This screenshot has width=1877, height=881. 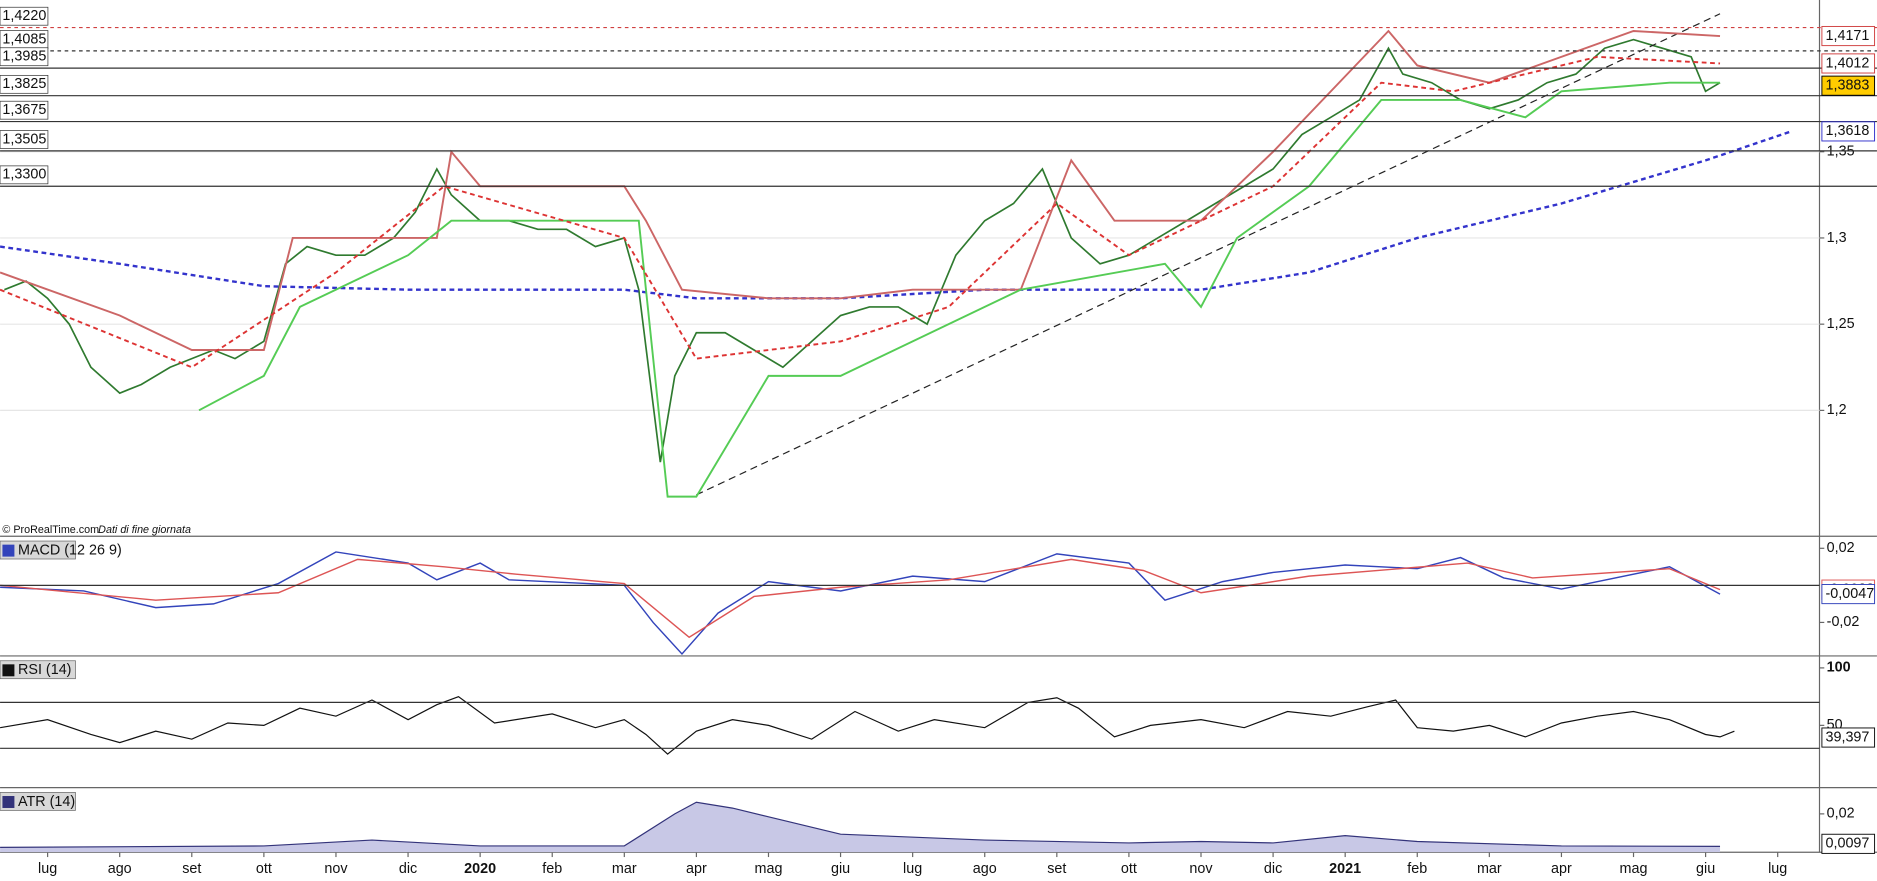 I want to click on level-label: 1,3985, so click(x=24, y=57).